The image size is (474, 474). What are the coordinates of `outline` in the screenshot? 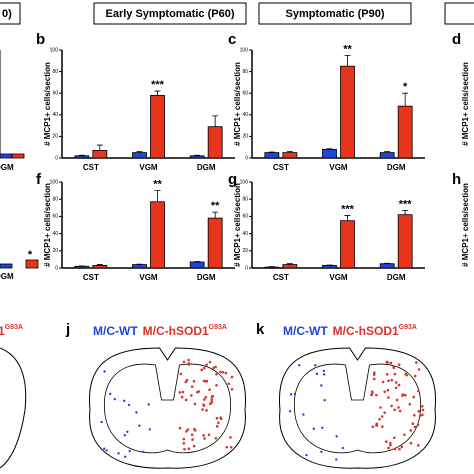 It's located at (13, 408).